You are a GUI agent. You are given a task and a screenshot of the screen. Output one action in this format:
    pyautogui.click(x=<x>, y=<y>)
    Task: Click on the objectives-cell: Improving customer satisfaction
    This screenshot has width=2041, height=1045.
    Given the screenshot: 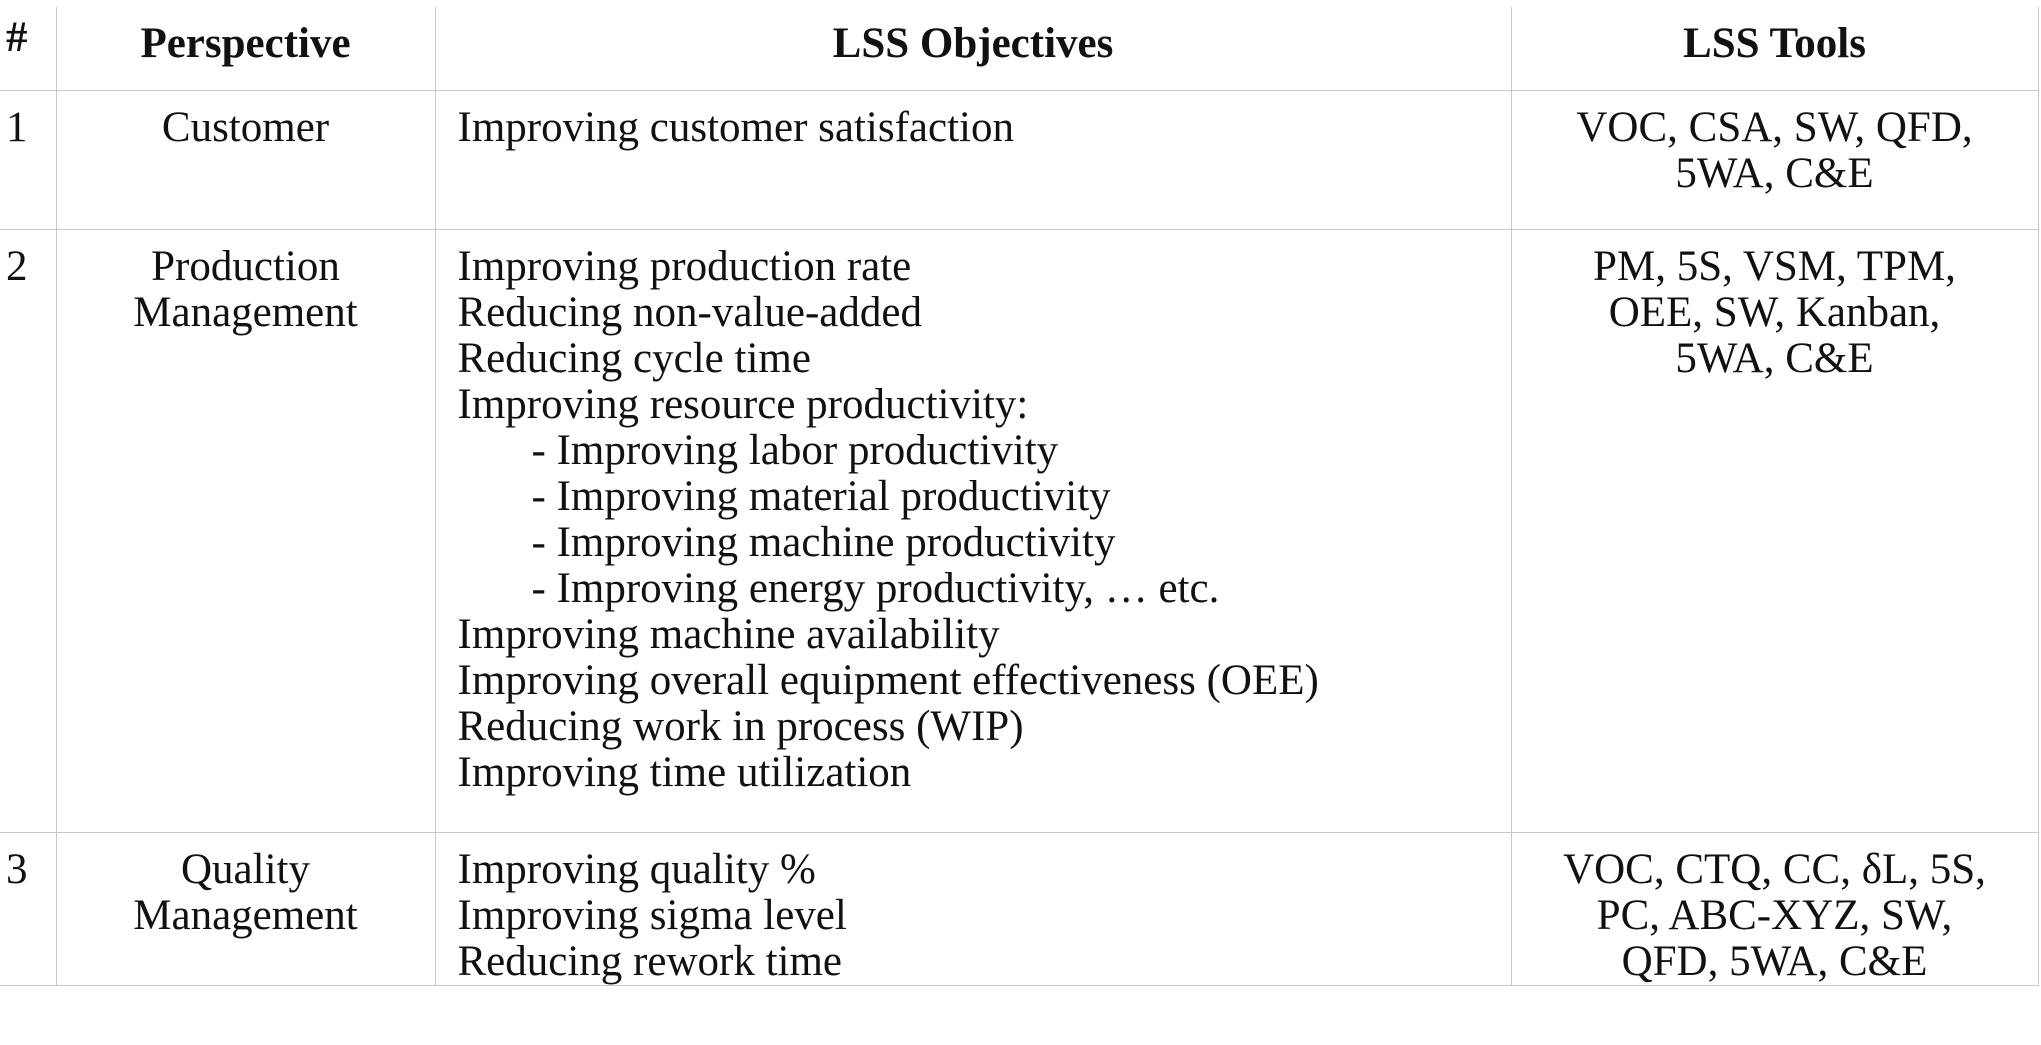 What is the action you would take?
    pyautogui.click(x=973, y=160)
    